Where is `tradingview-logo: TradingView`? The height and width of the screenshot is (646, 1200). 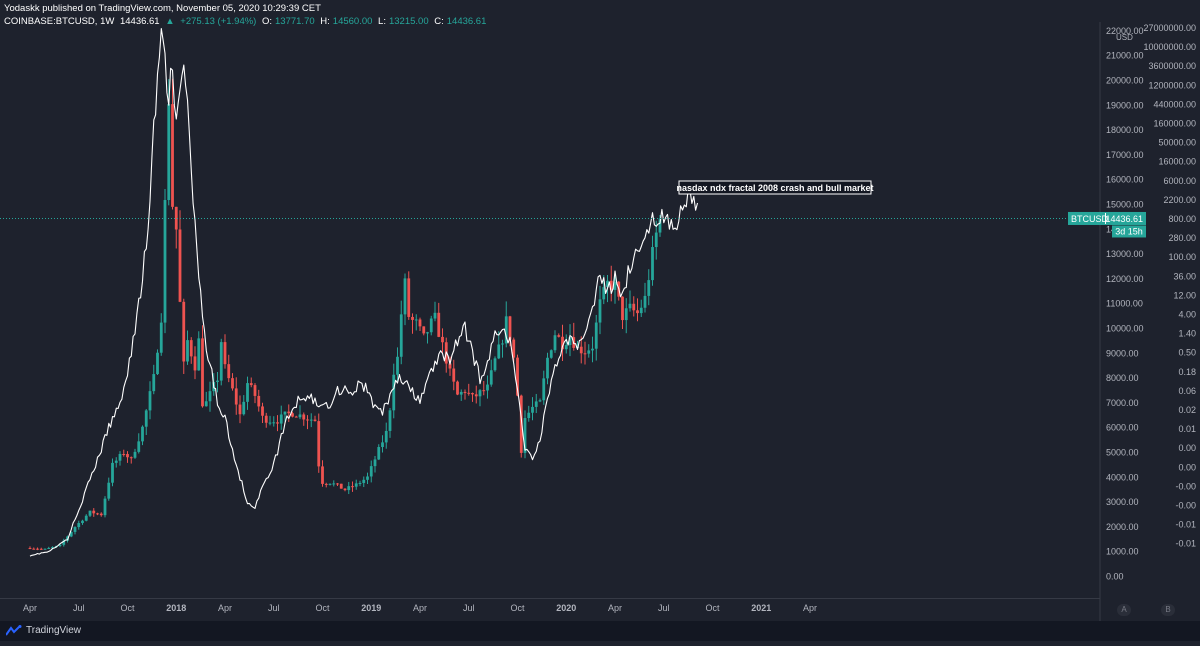
tradingview-logo: TradingView is located at coordinates (43, 630).